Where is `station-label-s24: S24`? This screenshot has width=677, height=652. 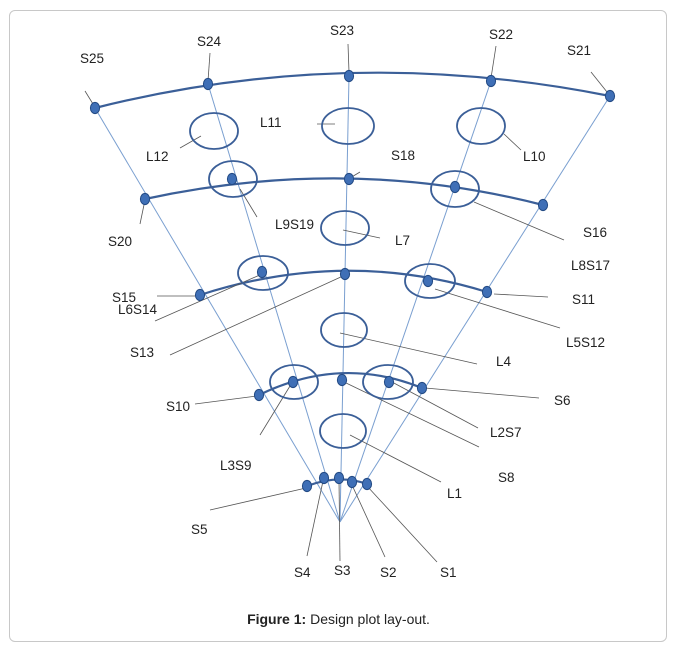 station-label-s24: S24 is located at coordinates (209, 41).